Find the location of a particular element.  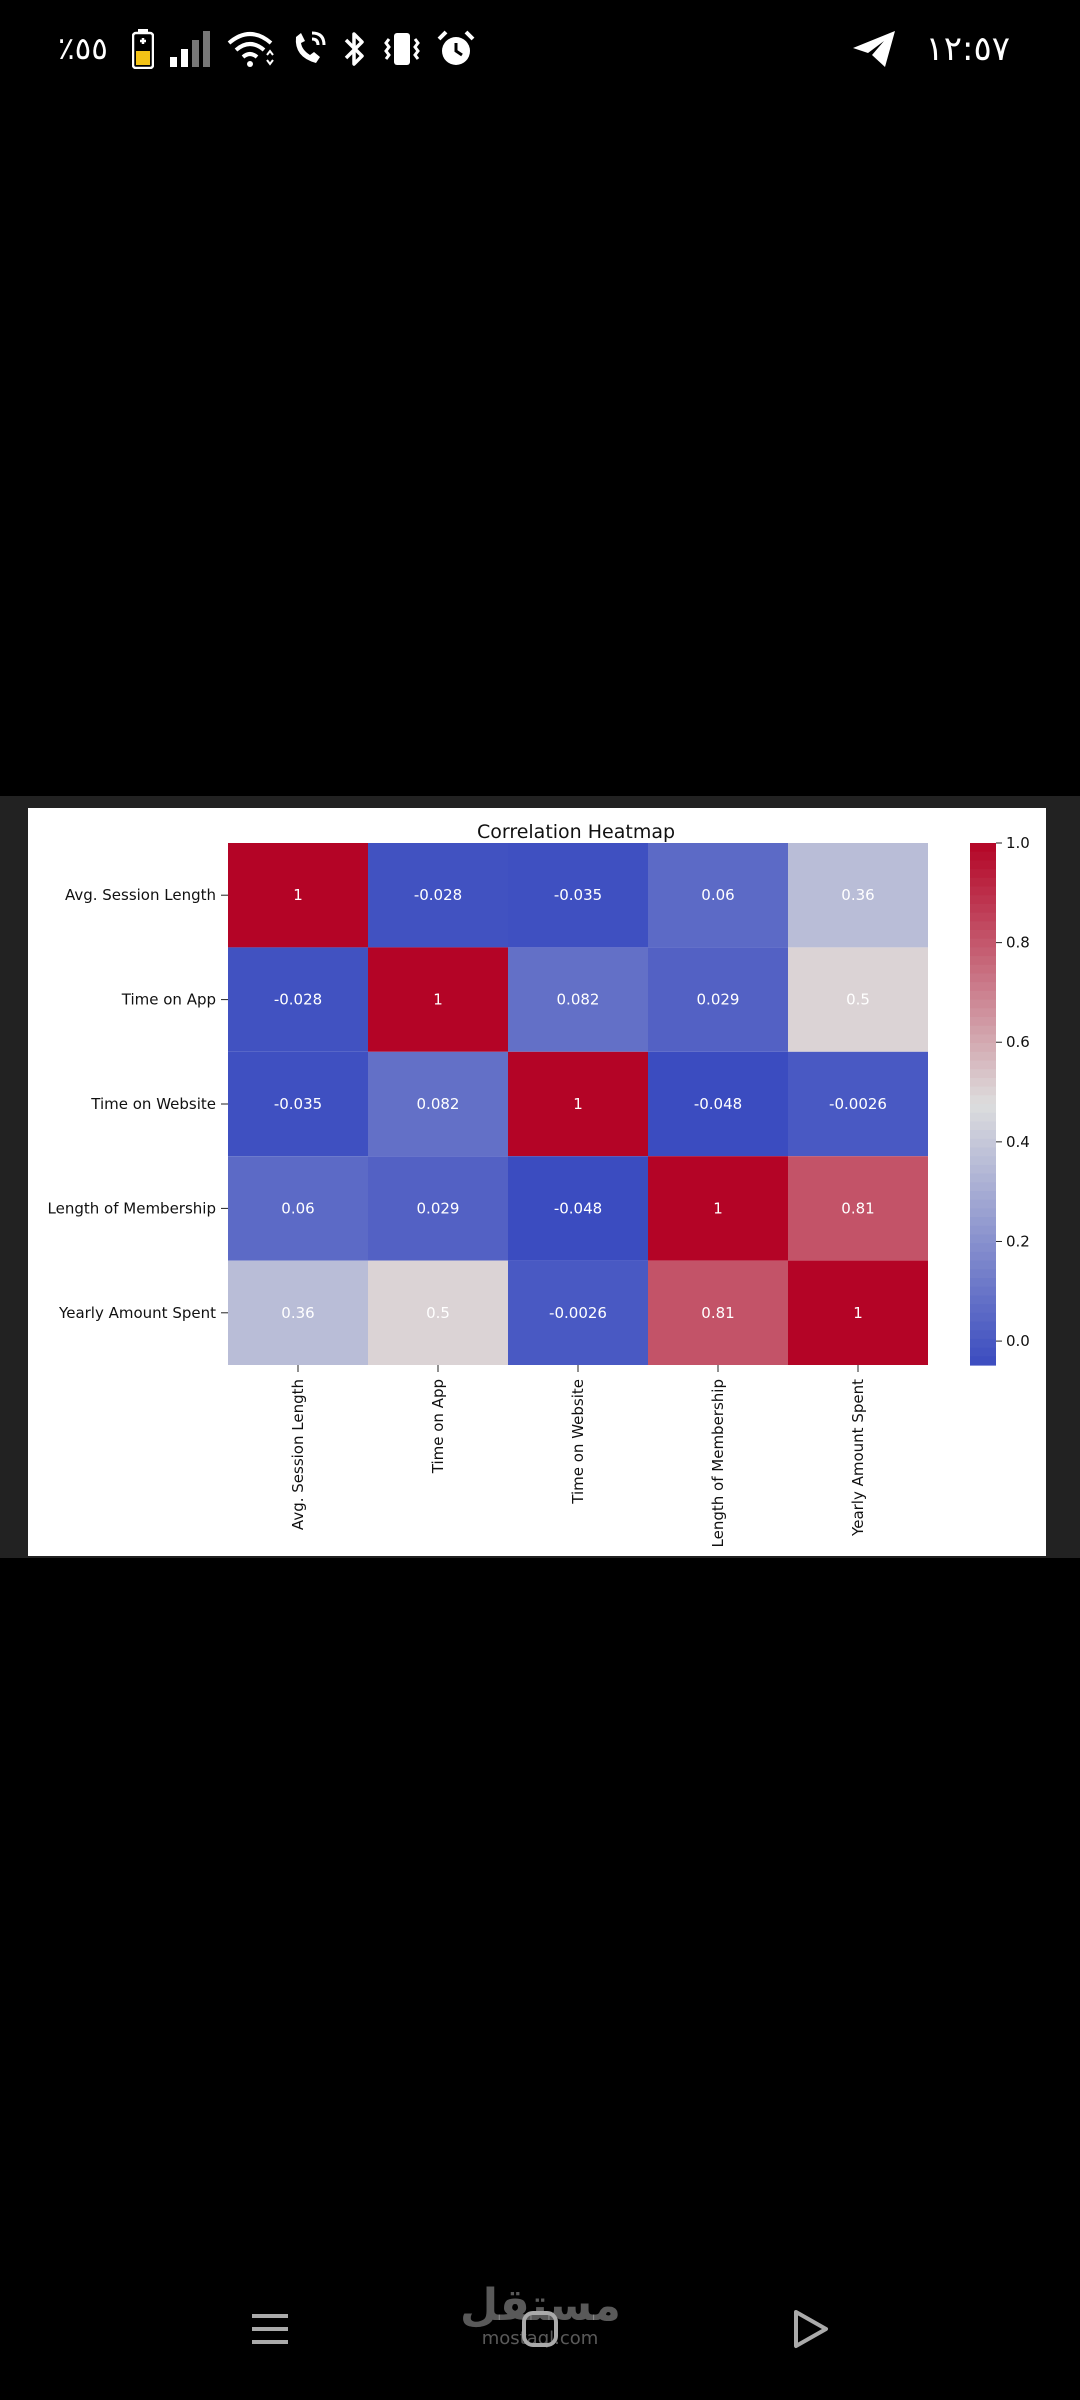

y-tick-label: Time on App is located at coordinates (168, 1000).